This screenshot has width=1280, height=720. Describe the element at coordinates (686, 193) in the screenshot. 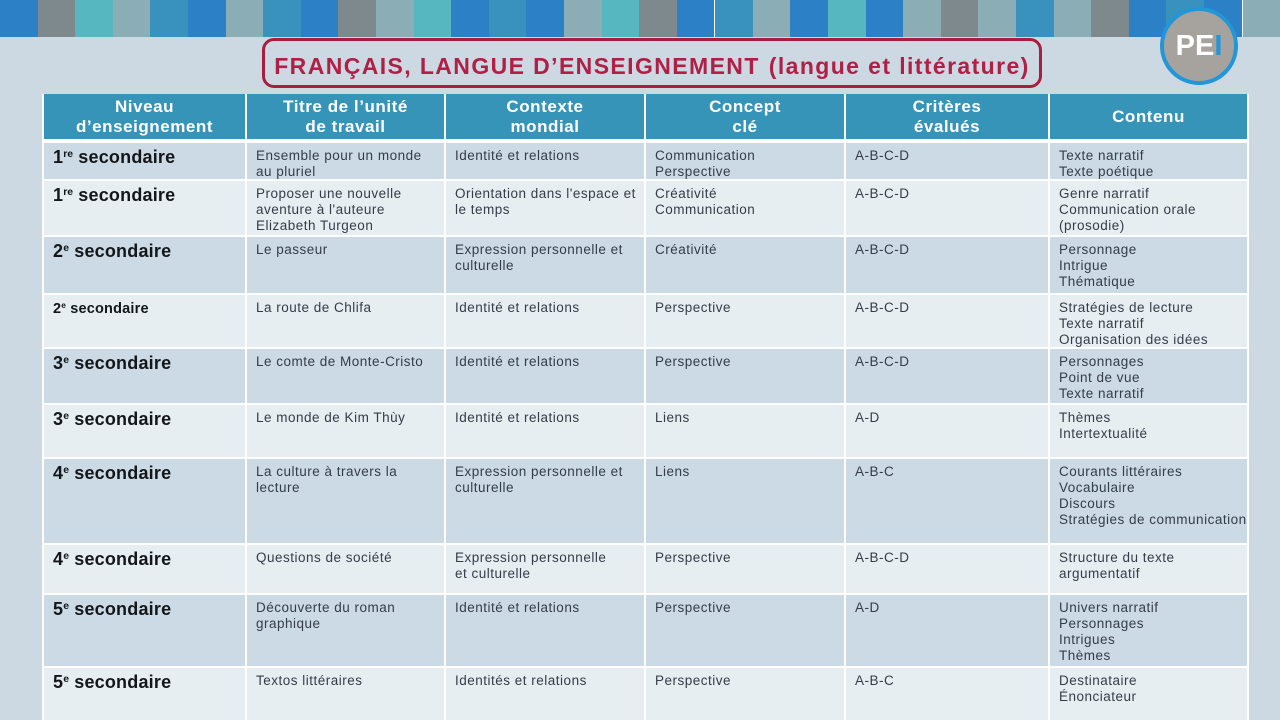

I see `cell-line: Créativité` at that location.